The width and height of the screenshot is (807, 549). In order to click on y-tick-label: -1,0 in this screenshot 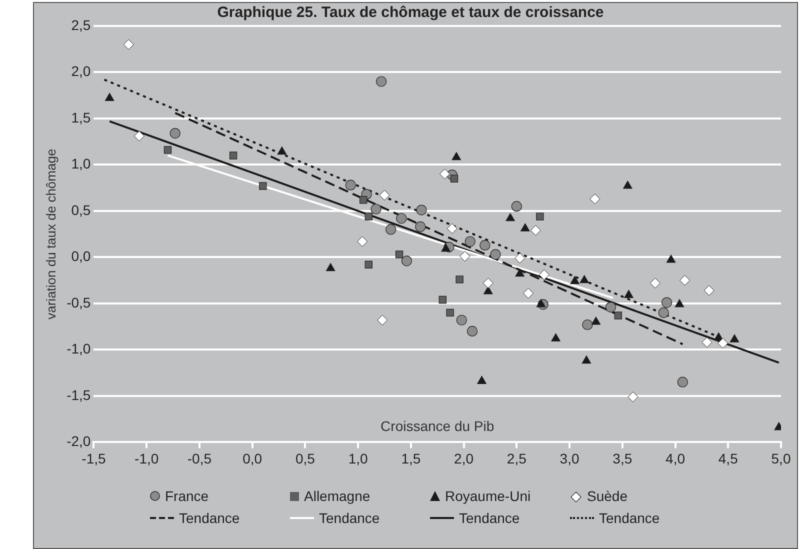, I will do `click(78, 348)`.